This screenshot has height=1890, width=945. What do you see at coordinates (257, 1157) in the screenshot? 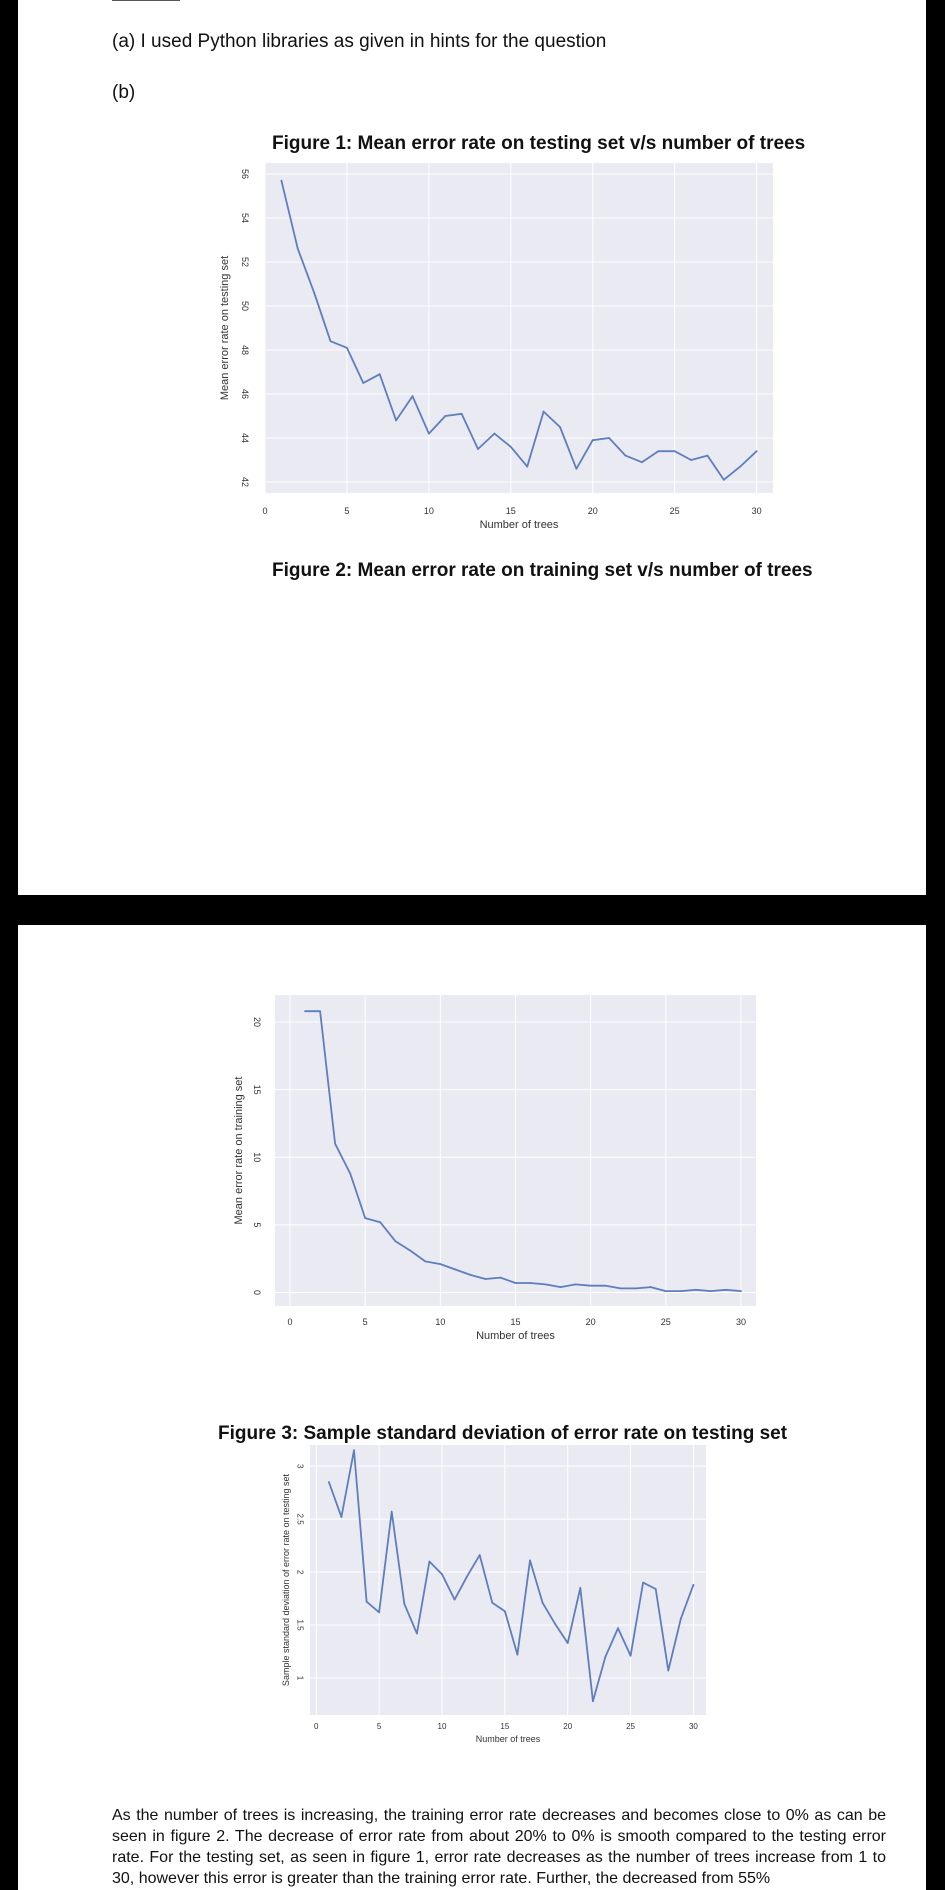
I see `y-tick-label: 10` at bounding box center [257, 1157].